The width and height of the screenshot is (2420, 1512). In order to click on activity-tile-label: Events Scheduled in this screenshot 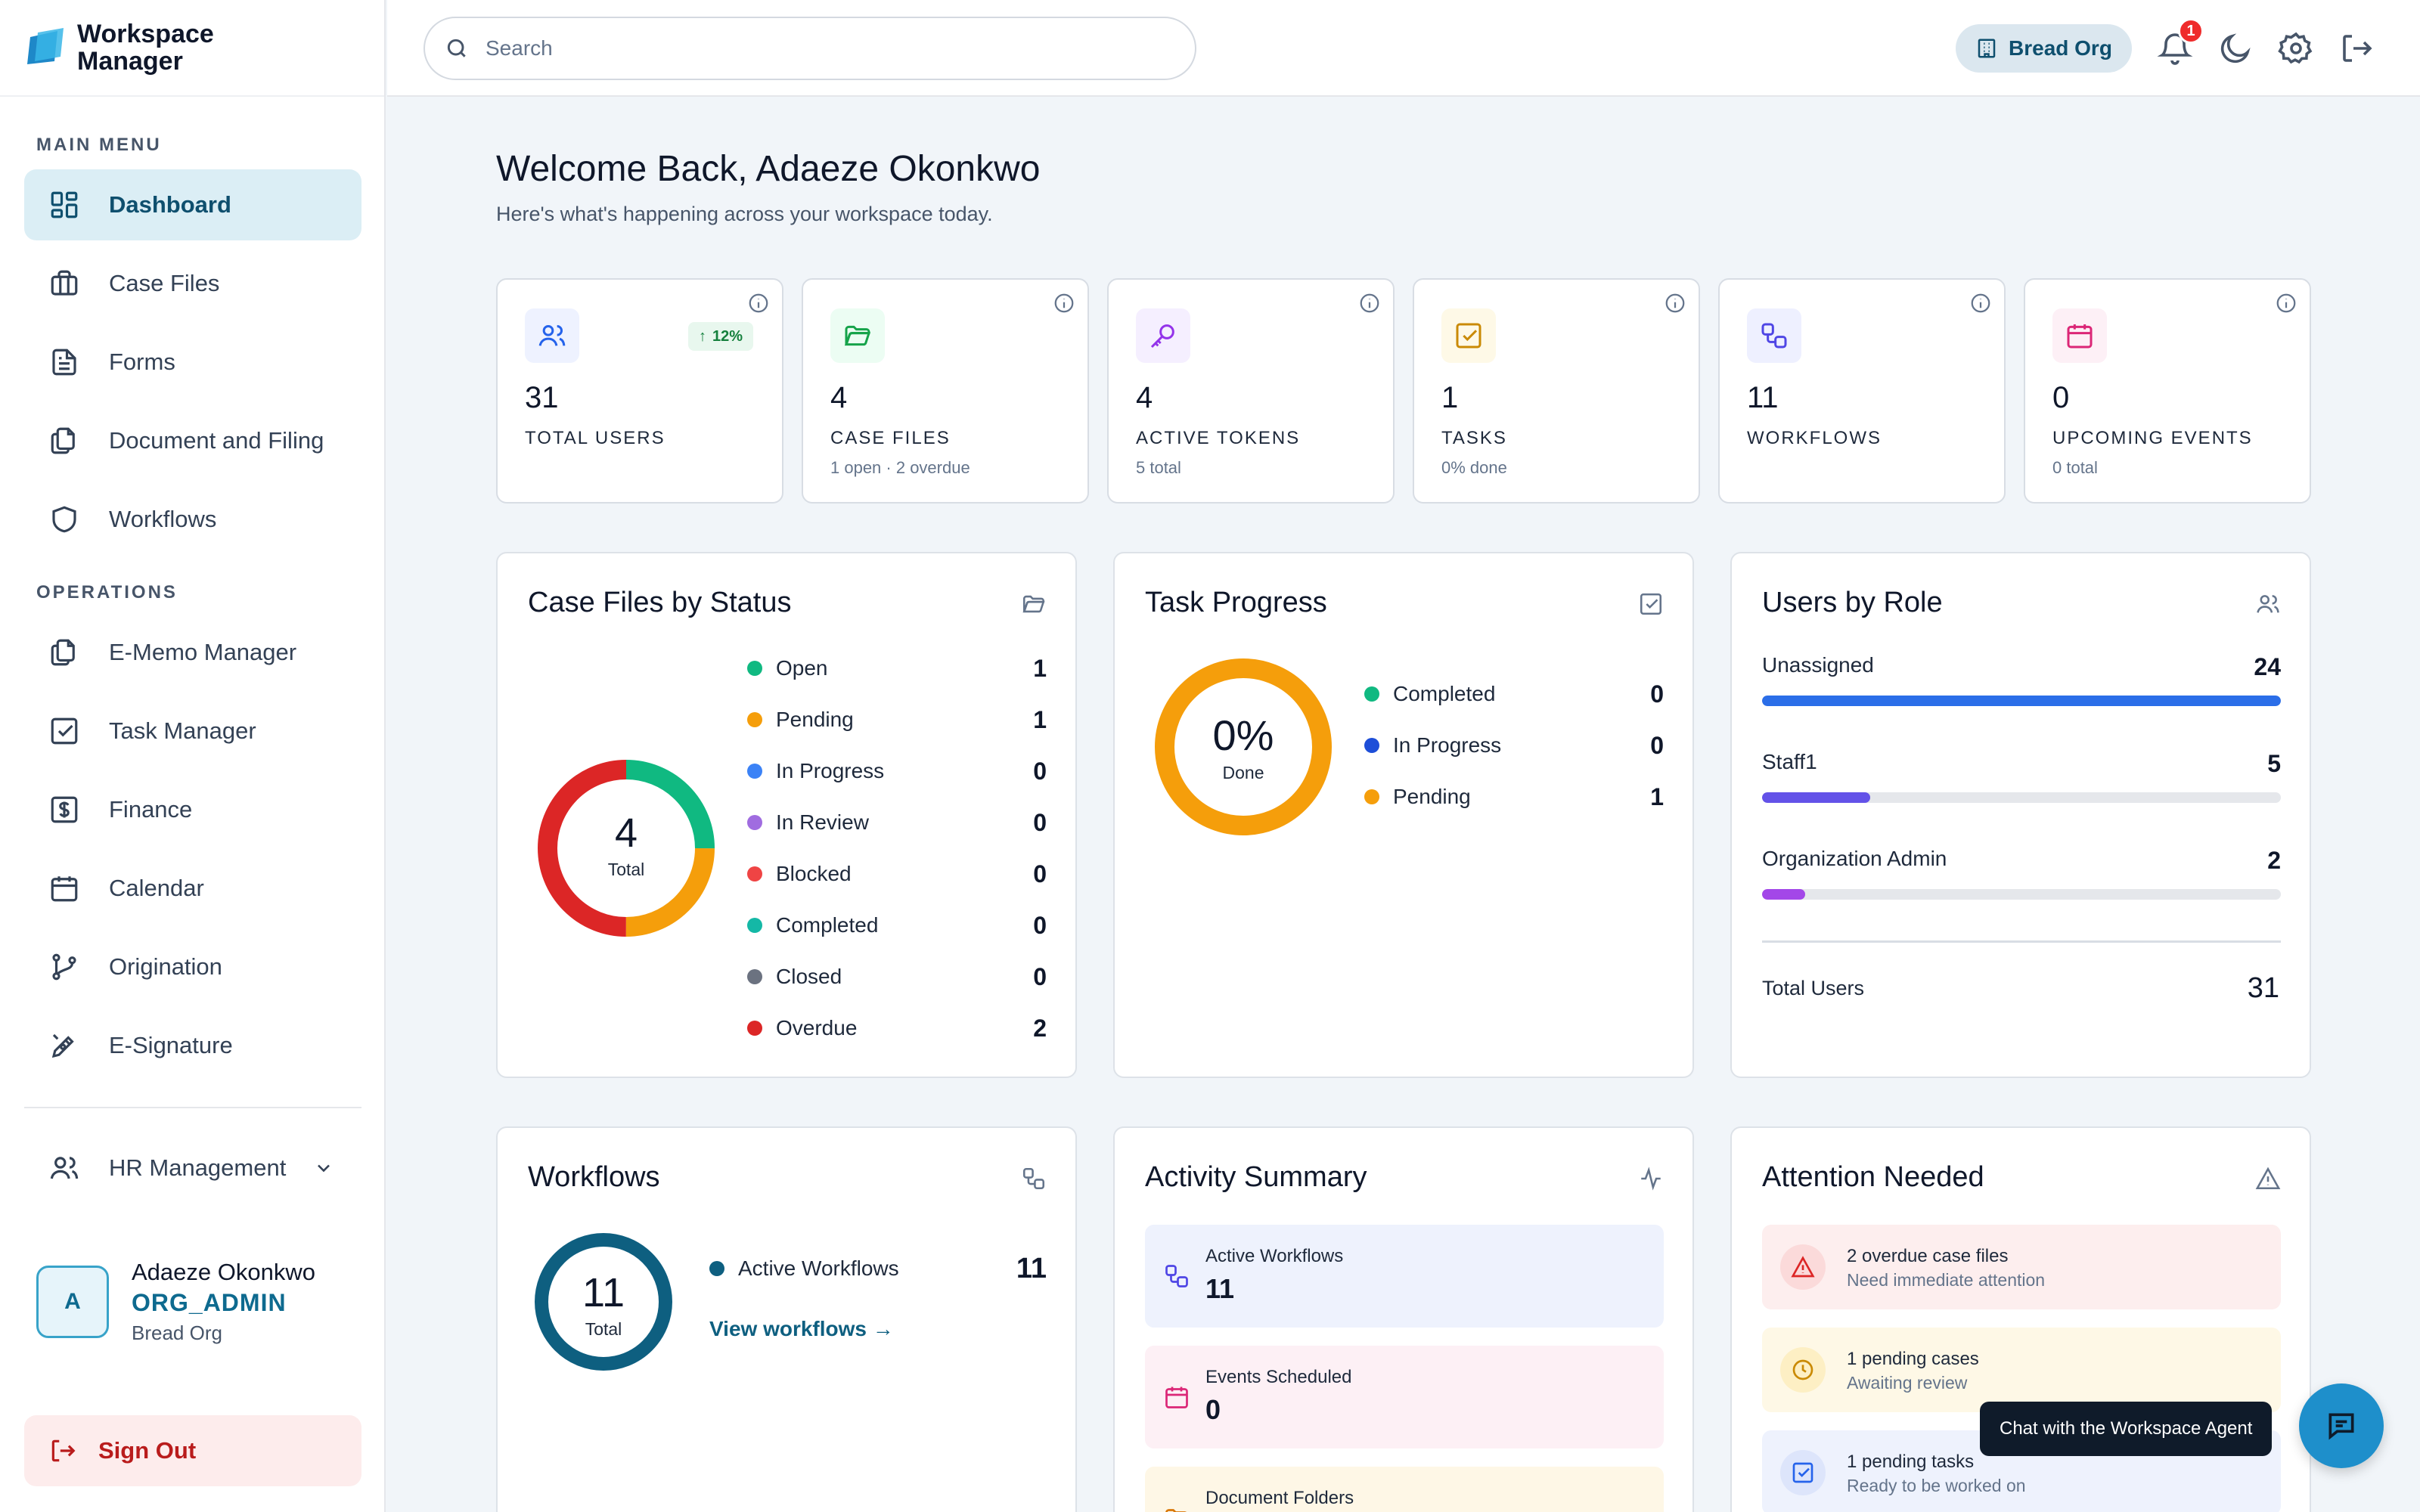, I will do `click(1278, 1377)`.